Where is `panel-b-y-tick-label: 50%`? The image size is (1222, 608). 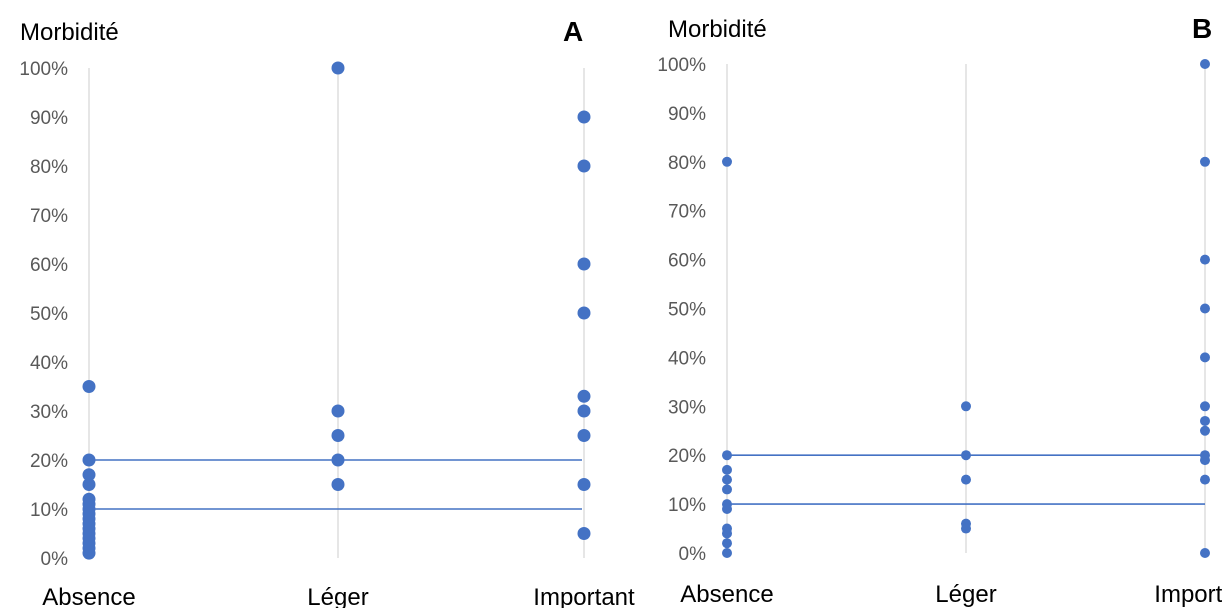 panel-b-y-tick-label: 50% is located at coordinates (687, 310).